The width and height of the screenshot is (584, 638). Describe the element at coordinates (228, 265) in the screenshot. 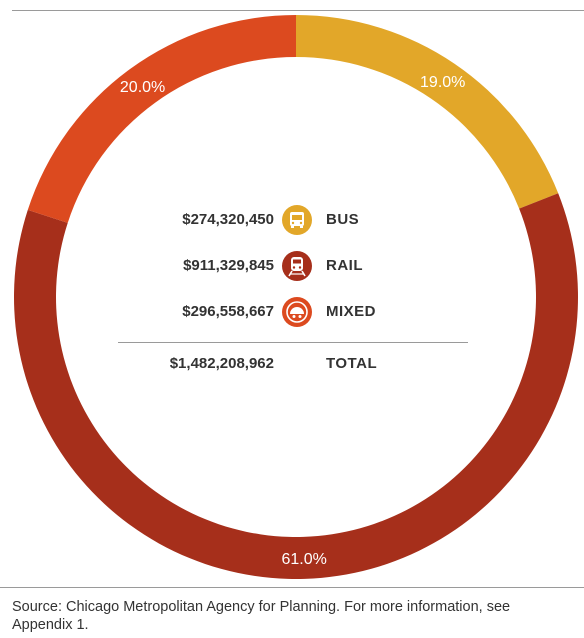

I see `rail-amount: $911,329,845` at that location.